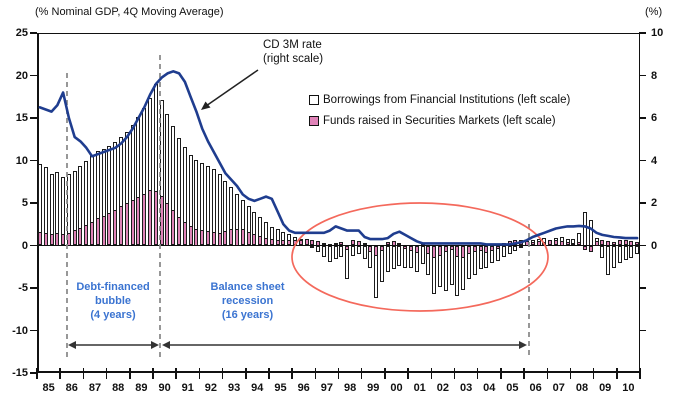 This screenshot has width=676, height=406. I want to click on x-axis-year-label: 90, so click(164, 388).